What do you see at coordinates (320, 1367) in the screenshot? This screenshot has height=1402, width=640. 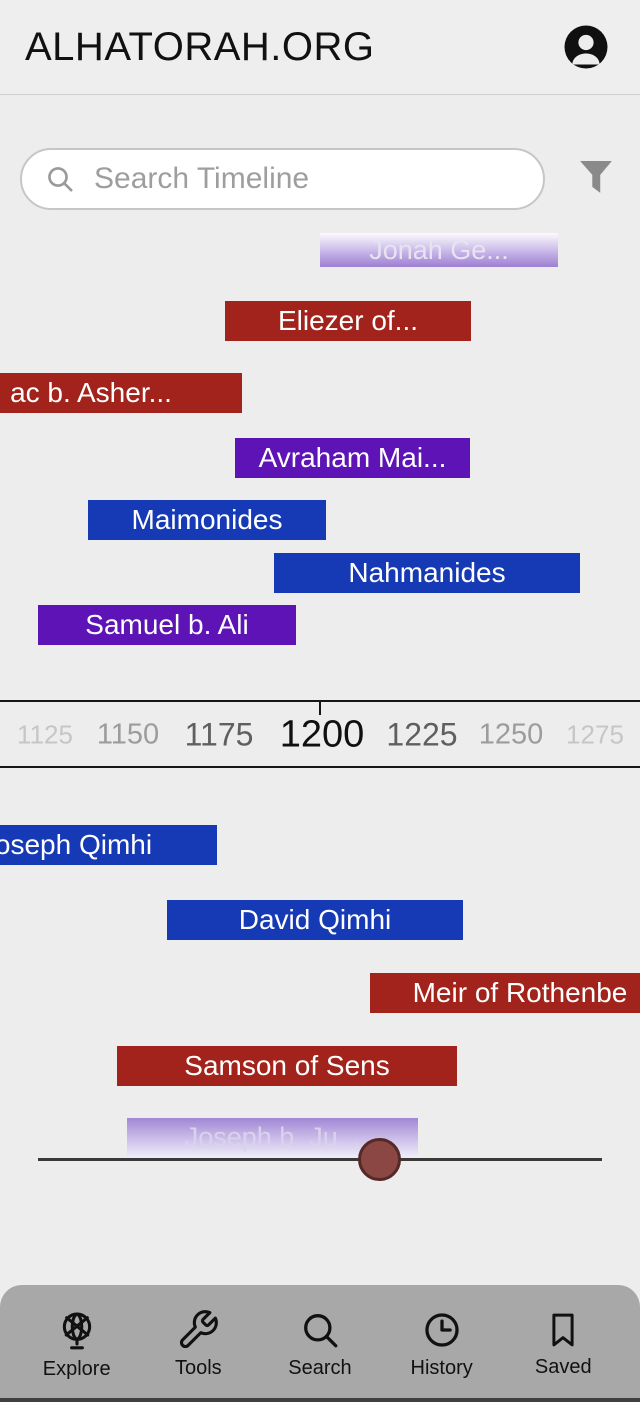 I see `nav-label-search: Search` at bounding box center [320, 1367].